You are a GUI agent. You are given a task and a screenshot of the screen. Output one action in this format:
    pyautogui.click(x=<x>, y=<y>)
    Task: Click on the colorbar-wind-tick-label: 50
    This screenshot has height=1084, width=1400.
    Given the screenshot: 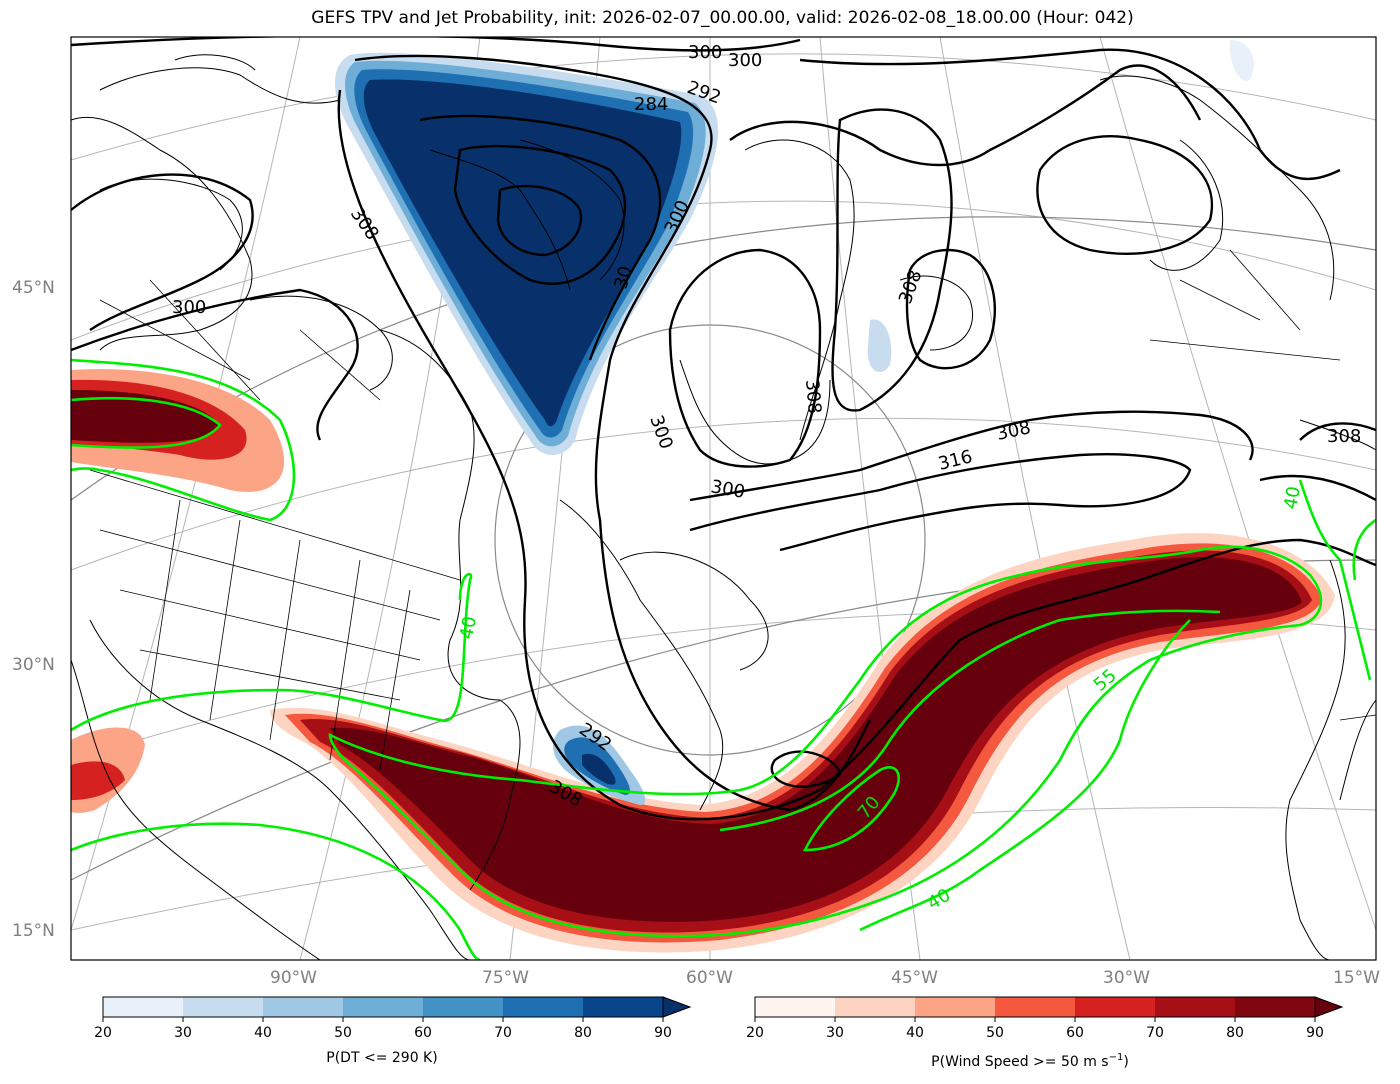 What is the action you would take?
    pyautogui.click(x=995, y=1033)
    